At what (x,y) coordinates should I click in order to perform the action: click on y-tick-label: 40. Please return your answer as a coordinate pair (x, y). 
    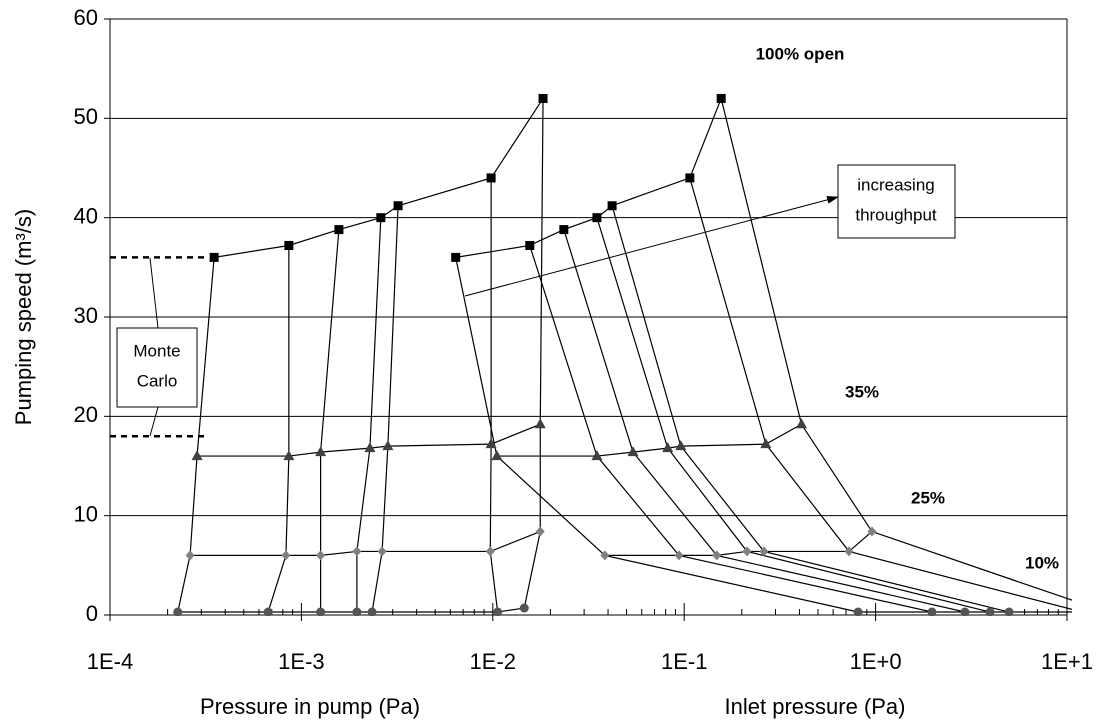
    Looking at the image, I should click on (86, 215).